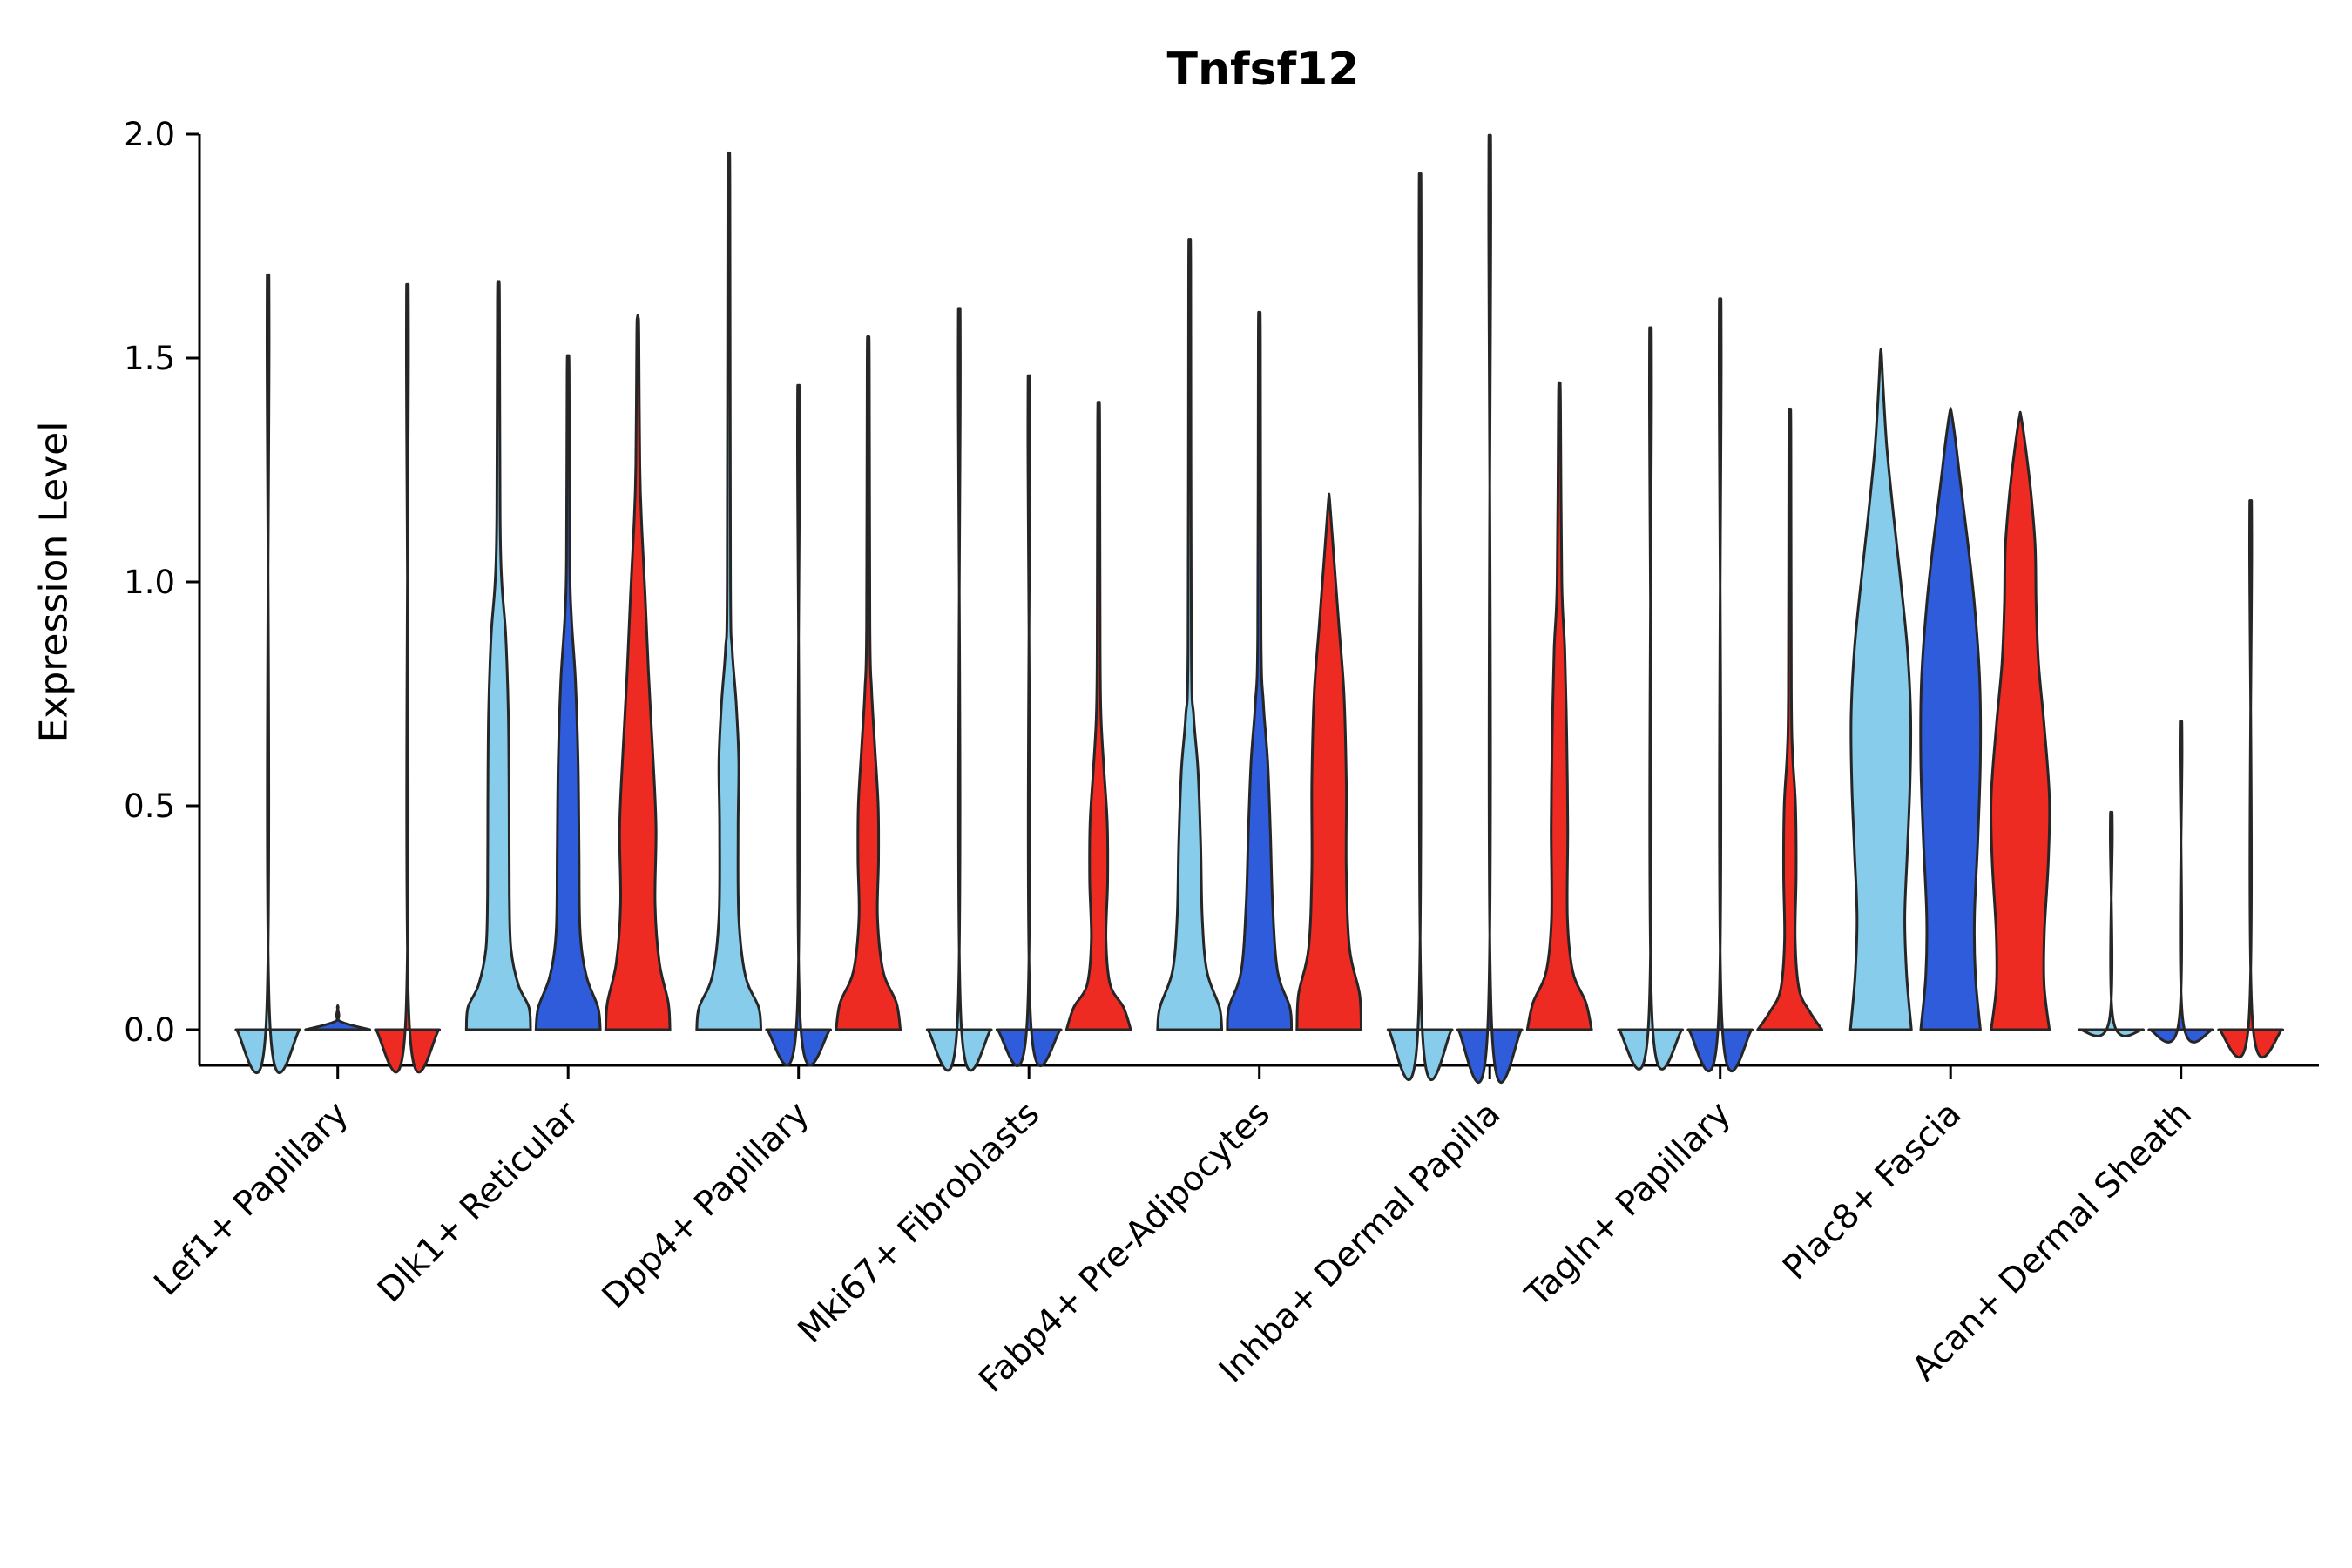 Image resolution: width=2352 pixels, height=1568 pixels. What do you see at coordinates (150, 582) in the screenshot?
I see `y-tick-label: 1.0` at bounding box center [150, 582].